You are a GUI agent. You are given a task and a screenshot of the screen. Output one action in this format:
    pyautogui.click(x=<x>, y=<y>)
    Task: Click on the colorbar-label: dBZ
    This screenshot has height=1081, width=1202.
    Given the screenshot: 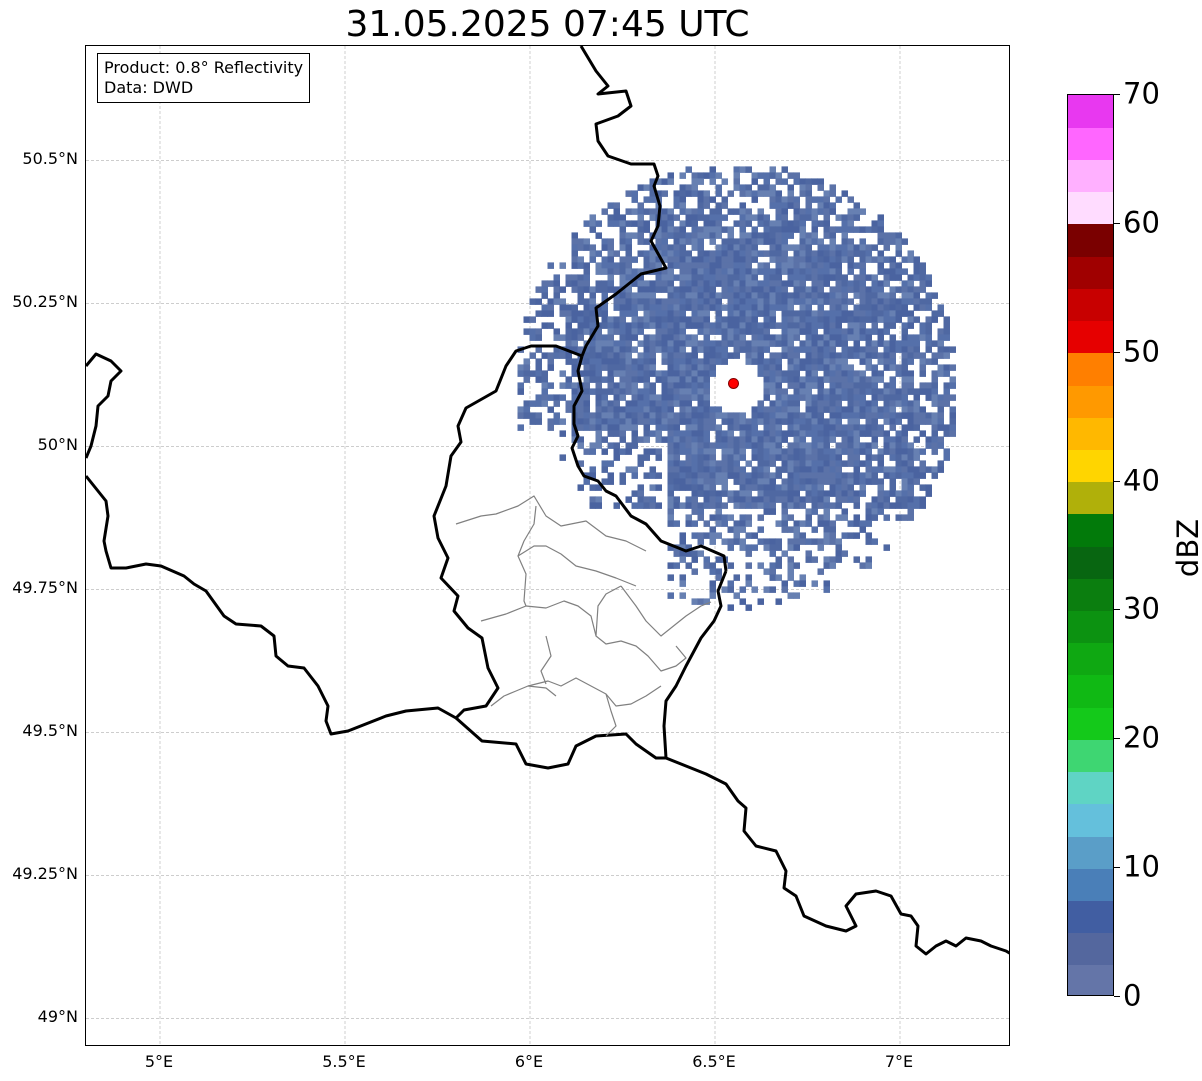 What is the action you would take?
    pyautogui.click(x=1186, y=548)
    